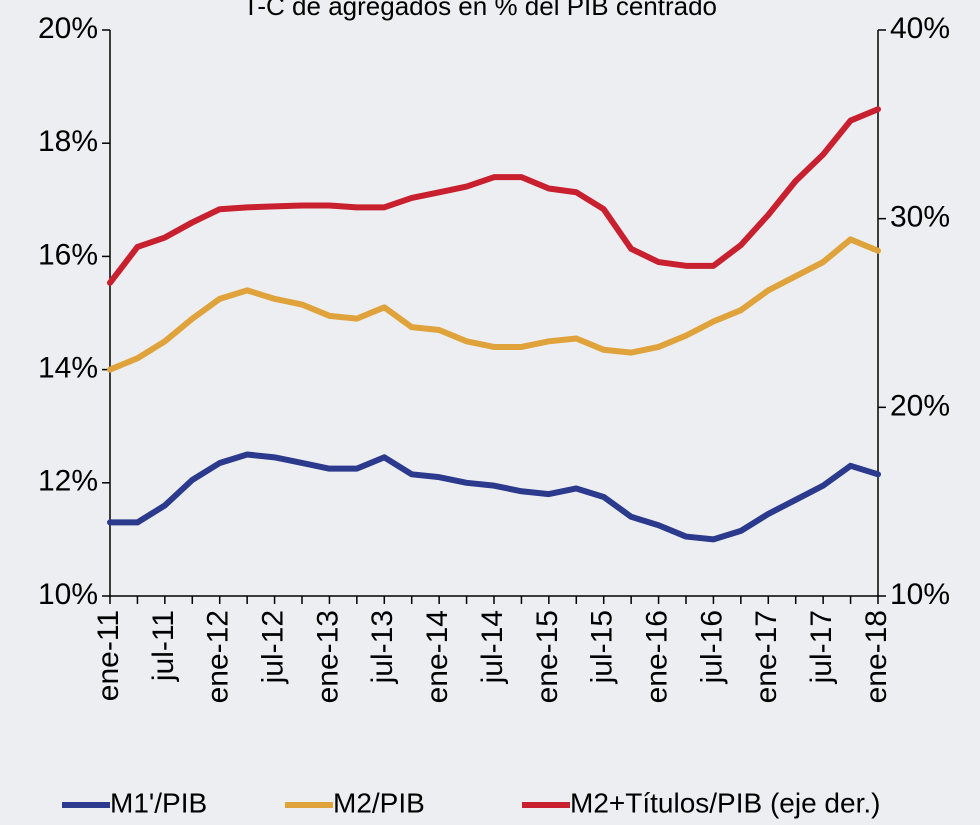  Describe the element at coordinates (920, 28) in the screenshot. I see `y2-tick-label: 40%` at that location.